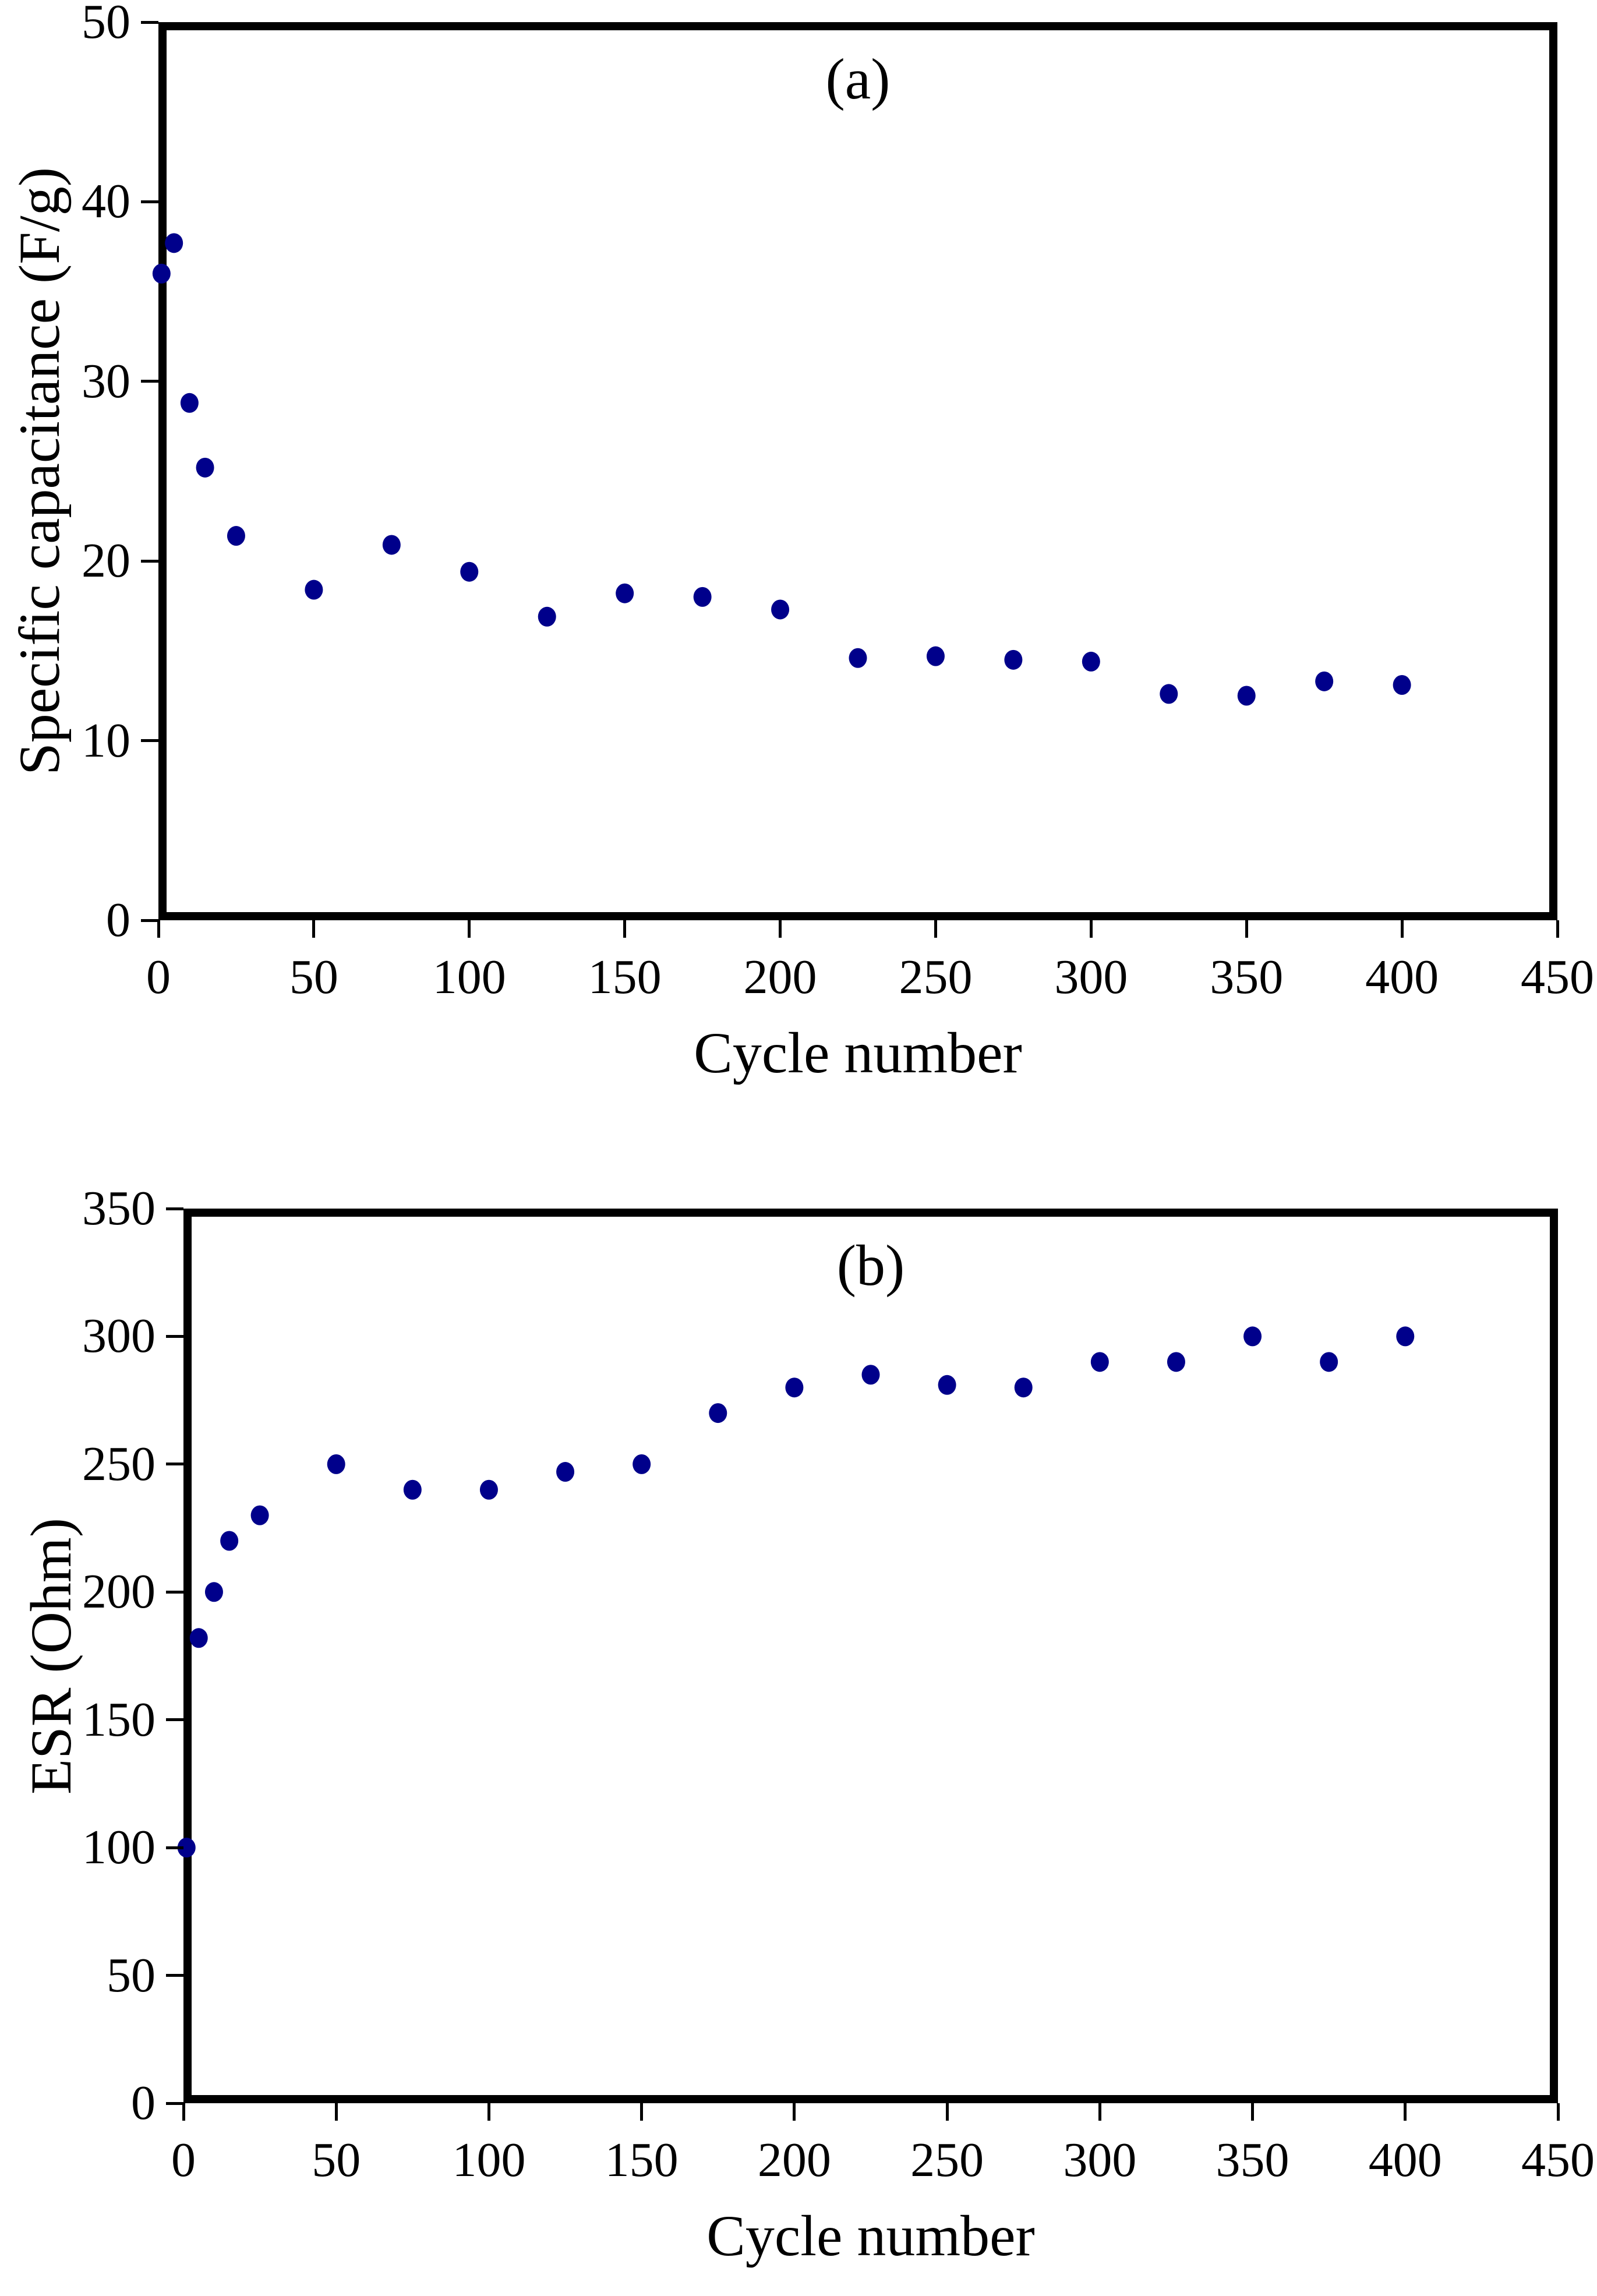 The width and height of the screenshot is (1597, 2296). I want to click on chart-b-panel-label: (b), so click(870, 1265).